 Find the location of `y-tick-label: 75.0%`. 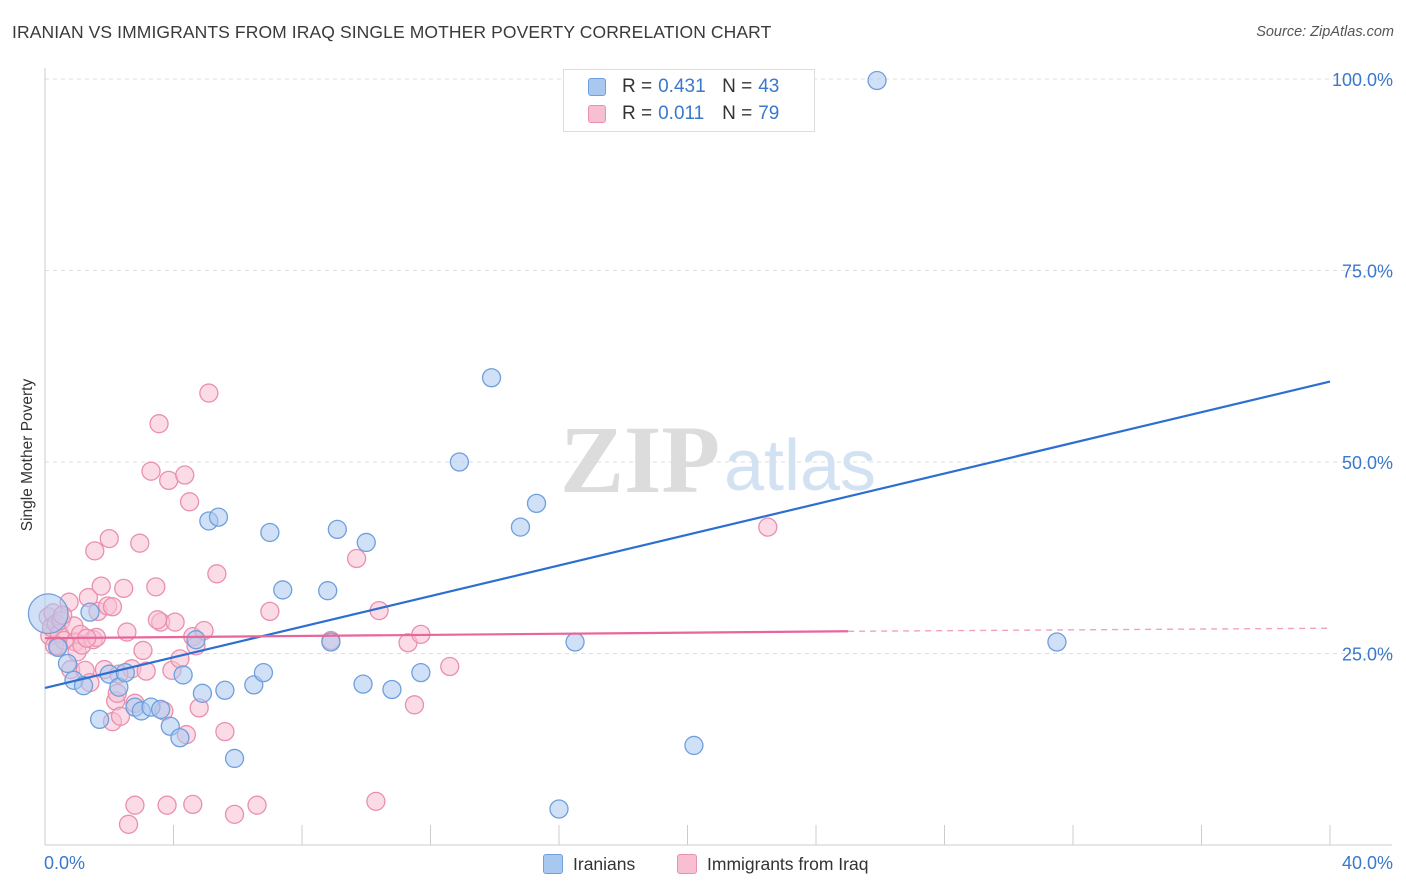

y-tick-label: 75.0% is located at coordinates (1367, 272).